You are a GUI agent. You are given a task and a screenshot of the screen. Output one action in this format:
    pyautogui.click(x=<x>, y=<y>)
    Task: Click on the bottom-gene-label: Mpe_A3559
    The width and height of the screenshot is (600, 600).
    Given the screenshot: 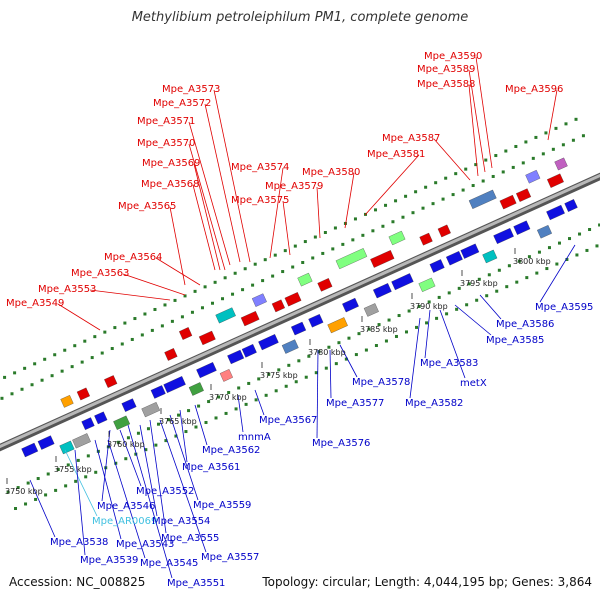 What is the action you would take?
    pyautogui.click(x=222, y=505)
    